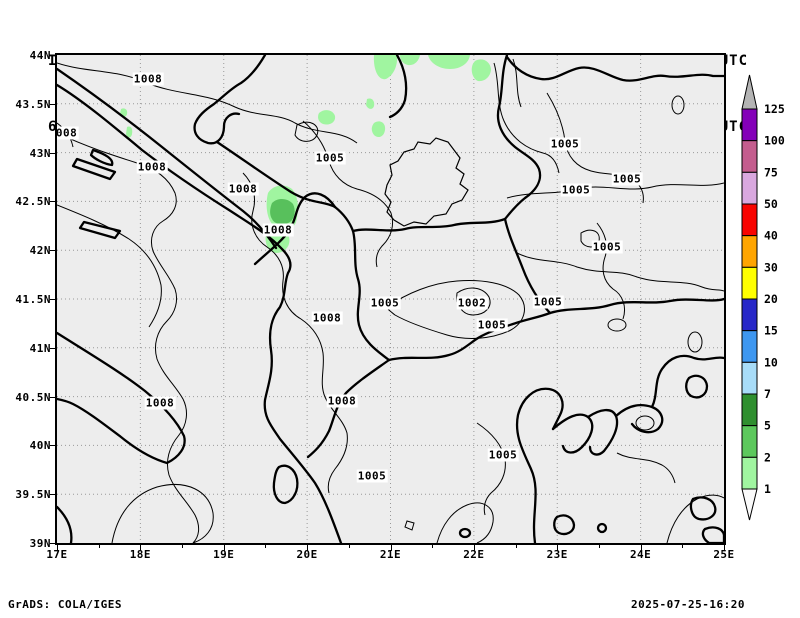  Describe the element at coordinates (614, 68) in the screenshot. I see `border-danube` at that location.